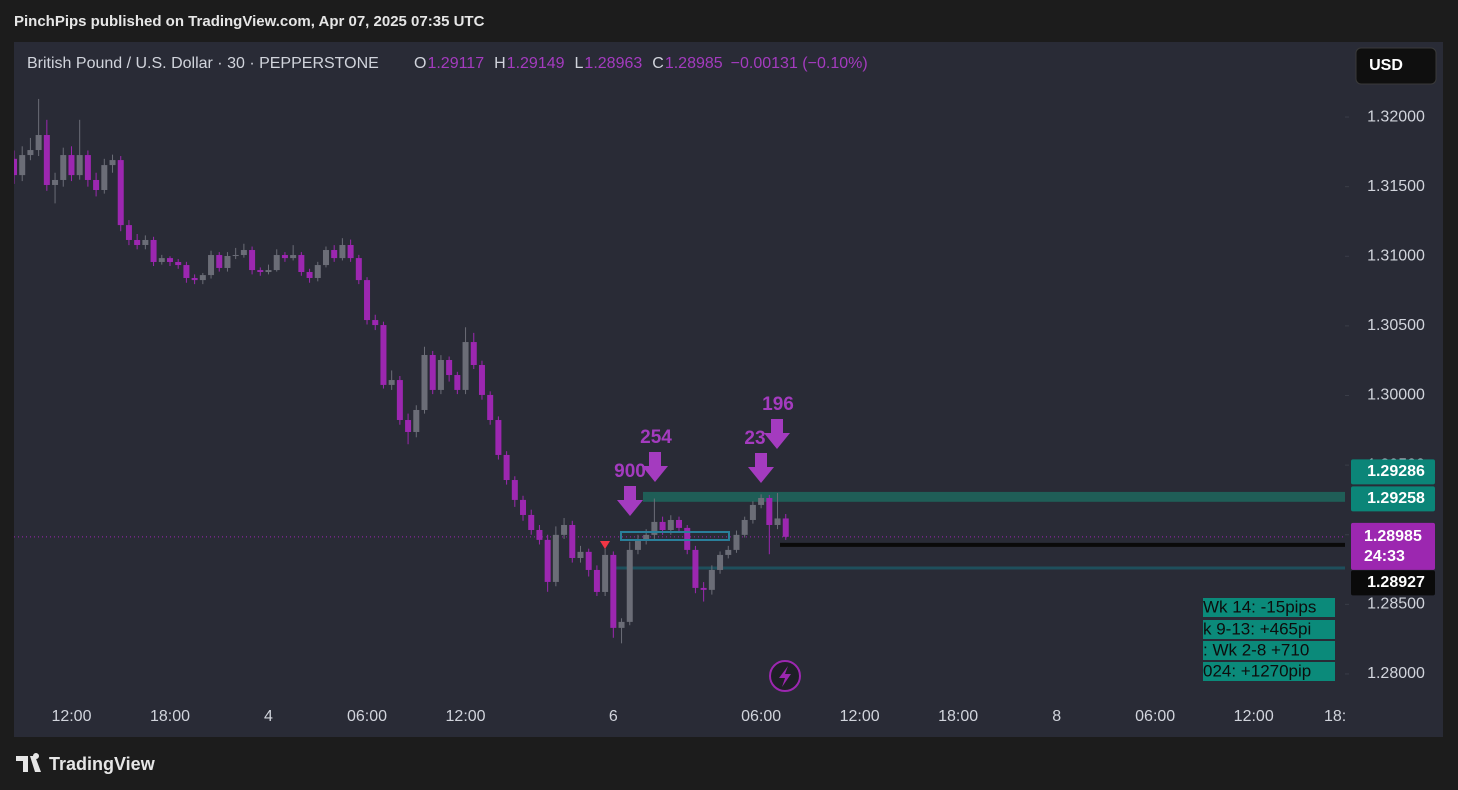 Image resolution: width=1458 pixels, height=790 pixels. What do you see at coordinates (994, 496) in the screenshot?
I see `zone-band` at bounding box center [994, 496].